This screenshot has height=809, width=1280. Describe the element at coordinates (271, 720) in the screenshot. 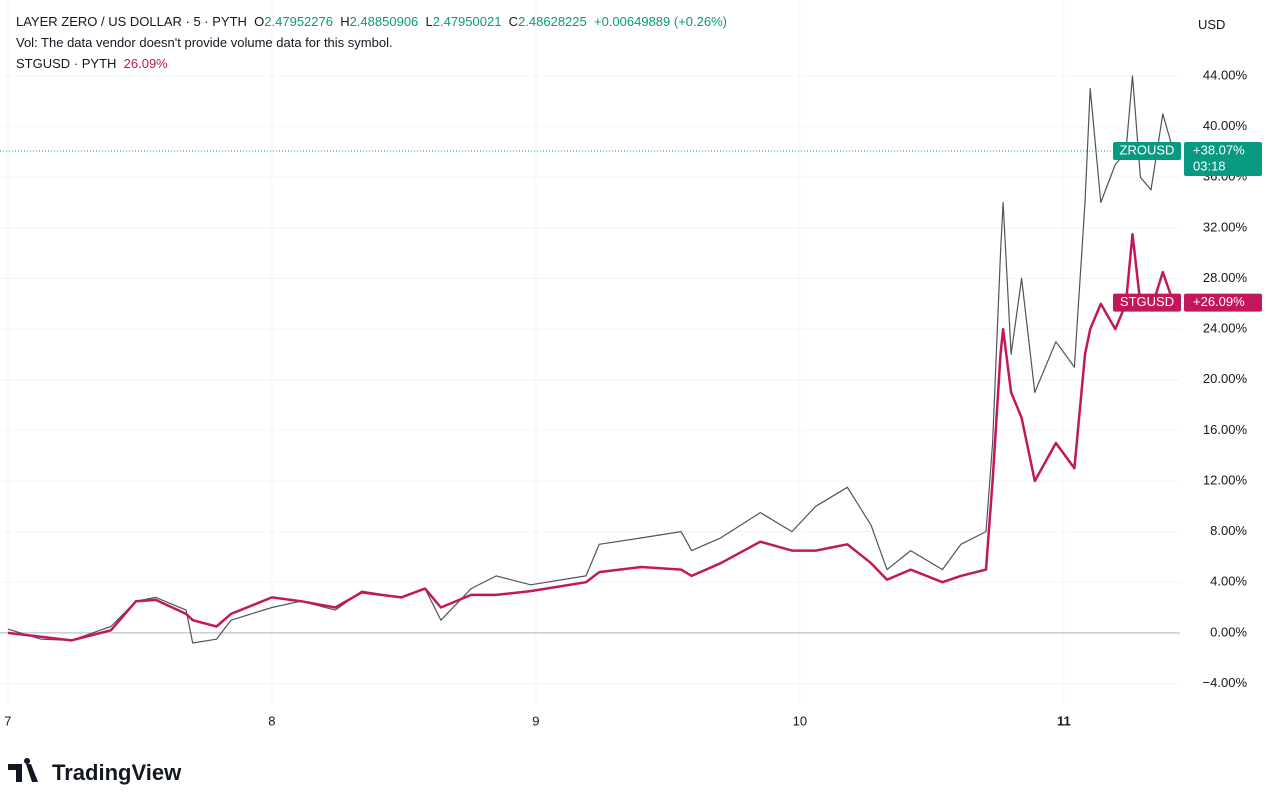

I see `x-tick-label: 8` at that location.